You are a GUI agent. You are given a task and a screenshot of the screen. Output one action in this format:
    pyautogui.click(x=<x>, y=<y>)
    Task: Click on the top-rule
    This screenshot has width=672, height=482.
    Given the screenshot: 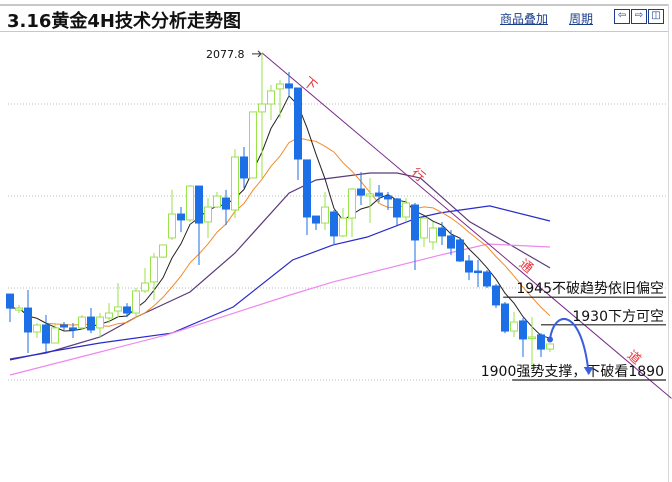 What is the action you would take?
    pyautogui.click(x=334, y=5)
    